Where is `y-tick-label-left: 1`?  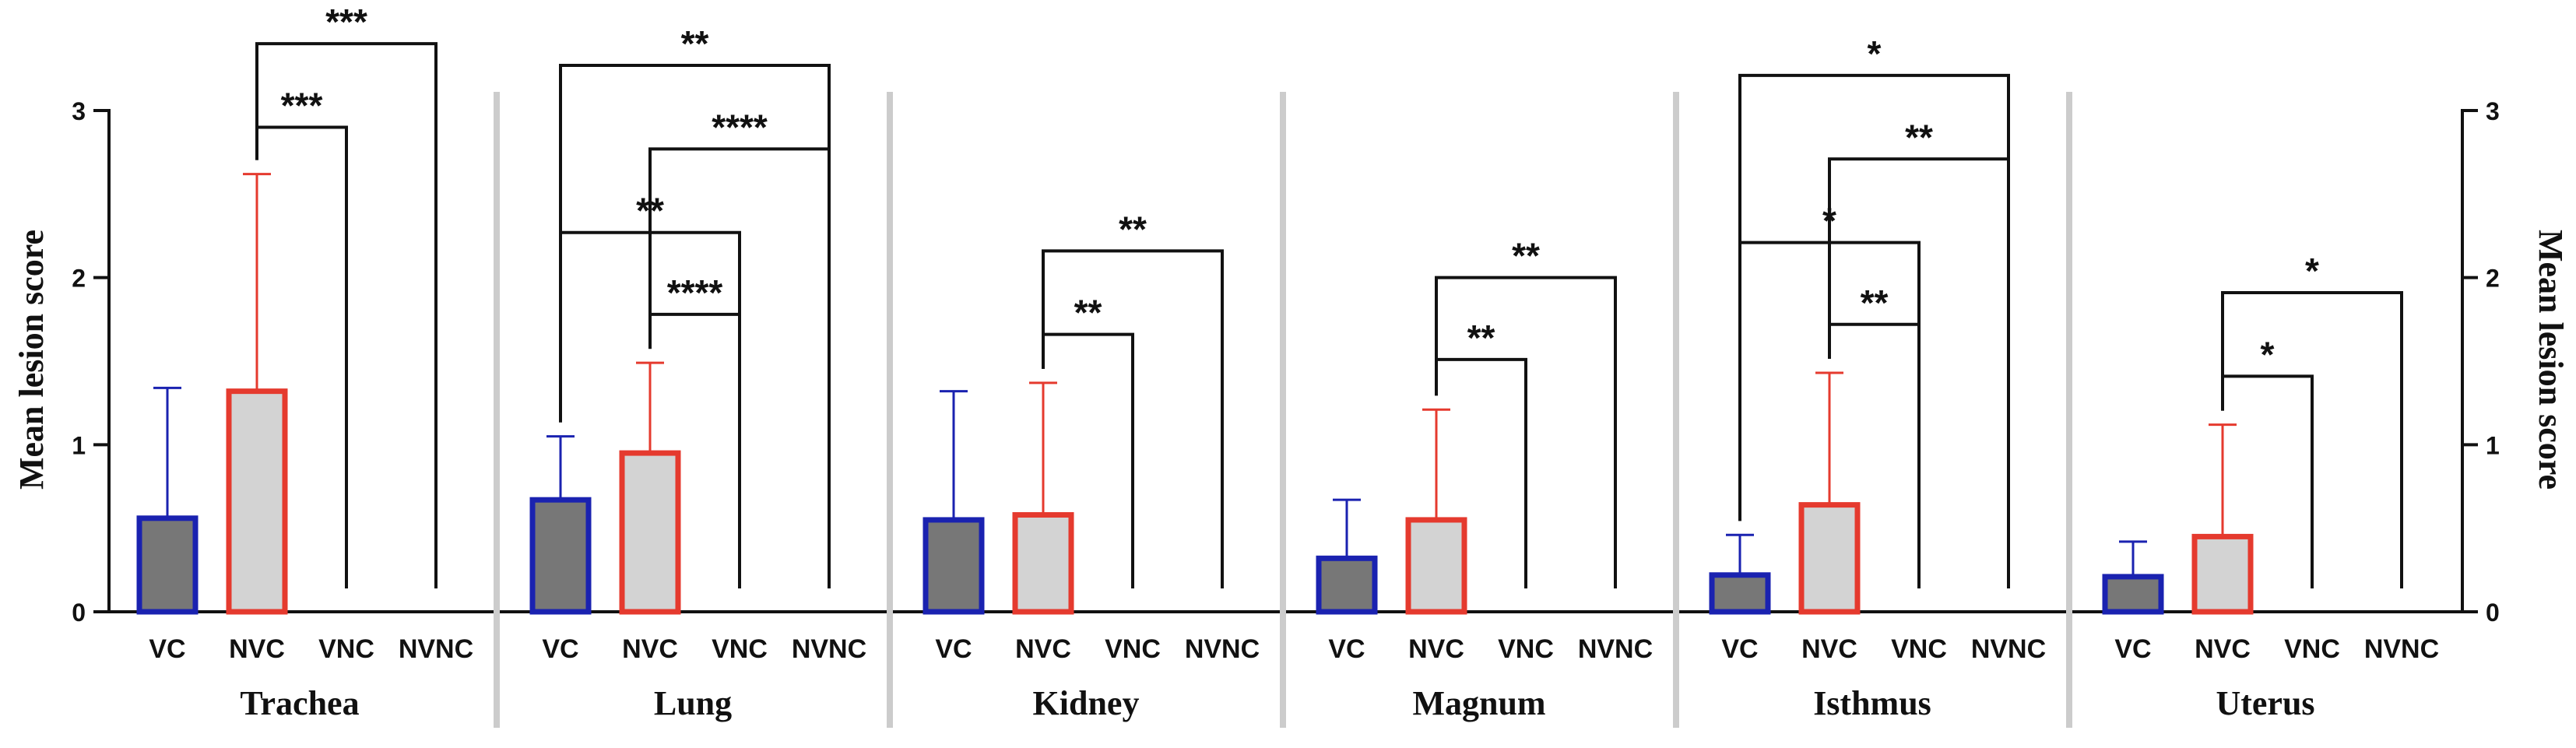 y-tick-label-left: 1 is located at coordinates (79, 445).